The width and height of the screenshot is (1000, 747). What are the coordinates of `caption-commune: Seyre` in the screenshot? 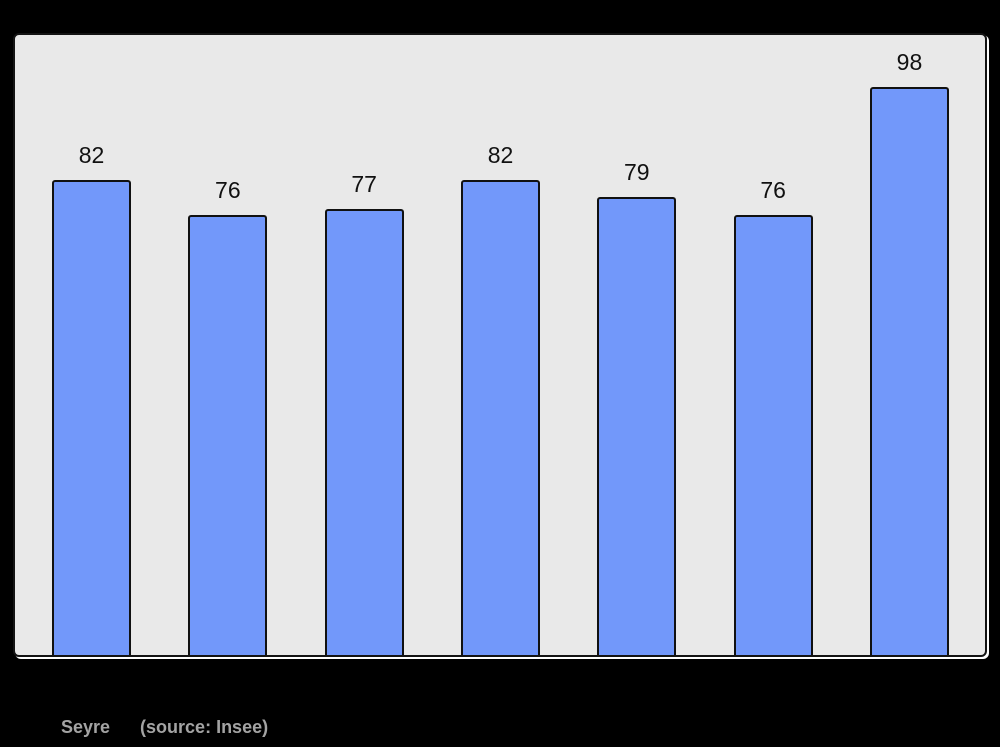 It's located at (86, 727).